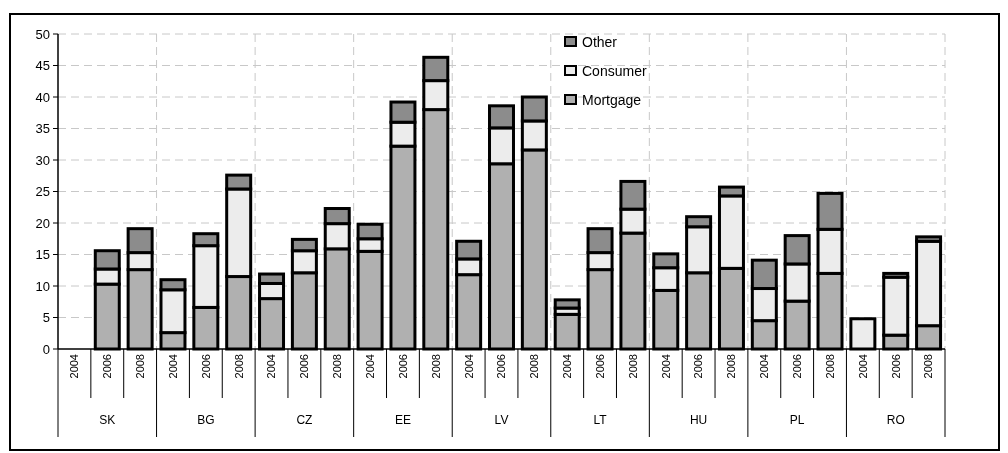  What do you see at coordinates (42, 286) in the screenshot?
I see `y-tick-label: 10` at bounding box center [42, 286].